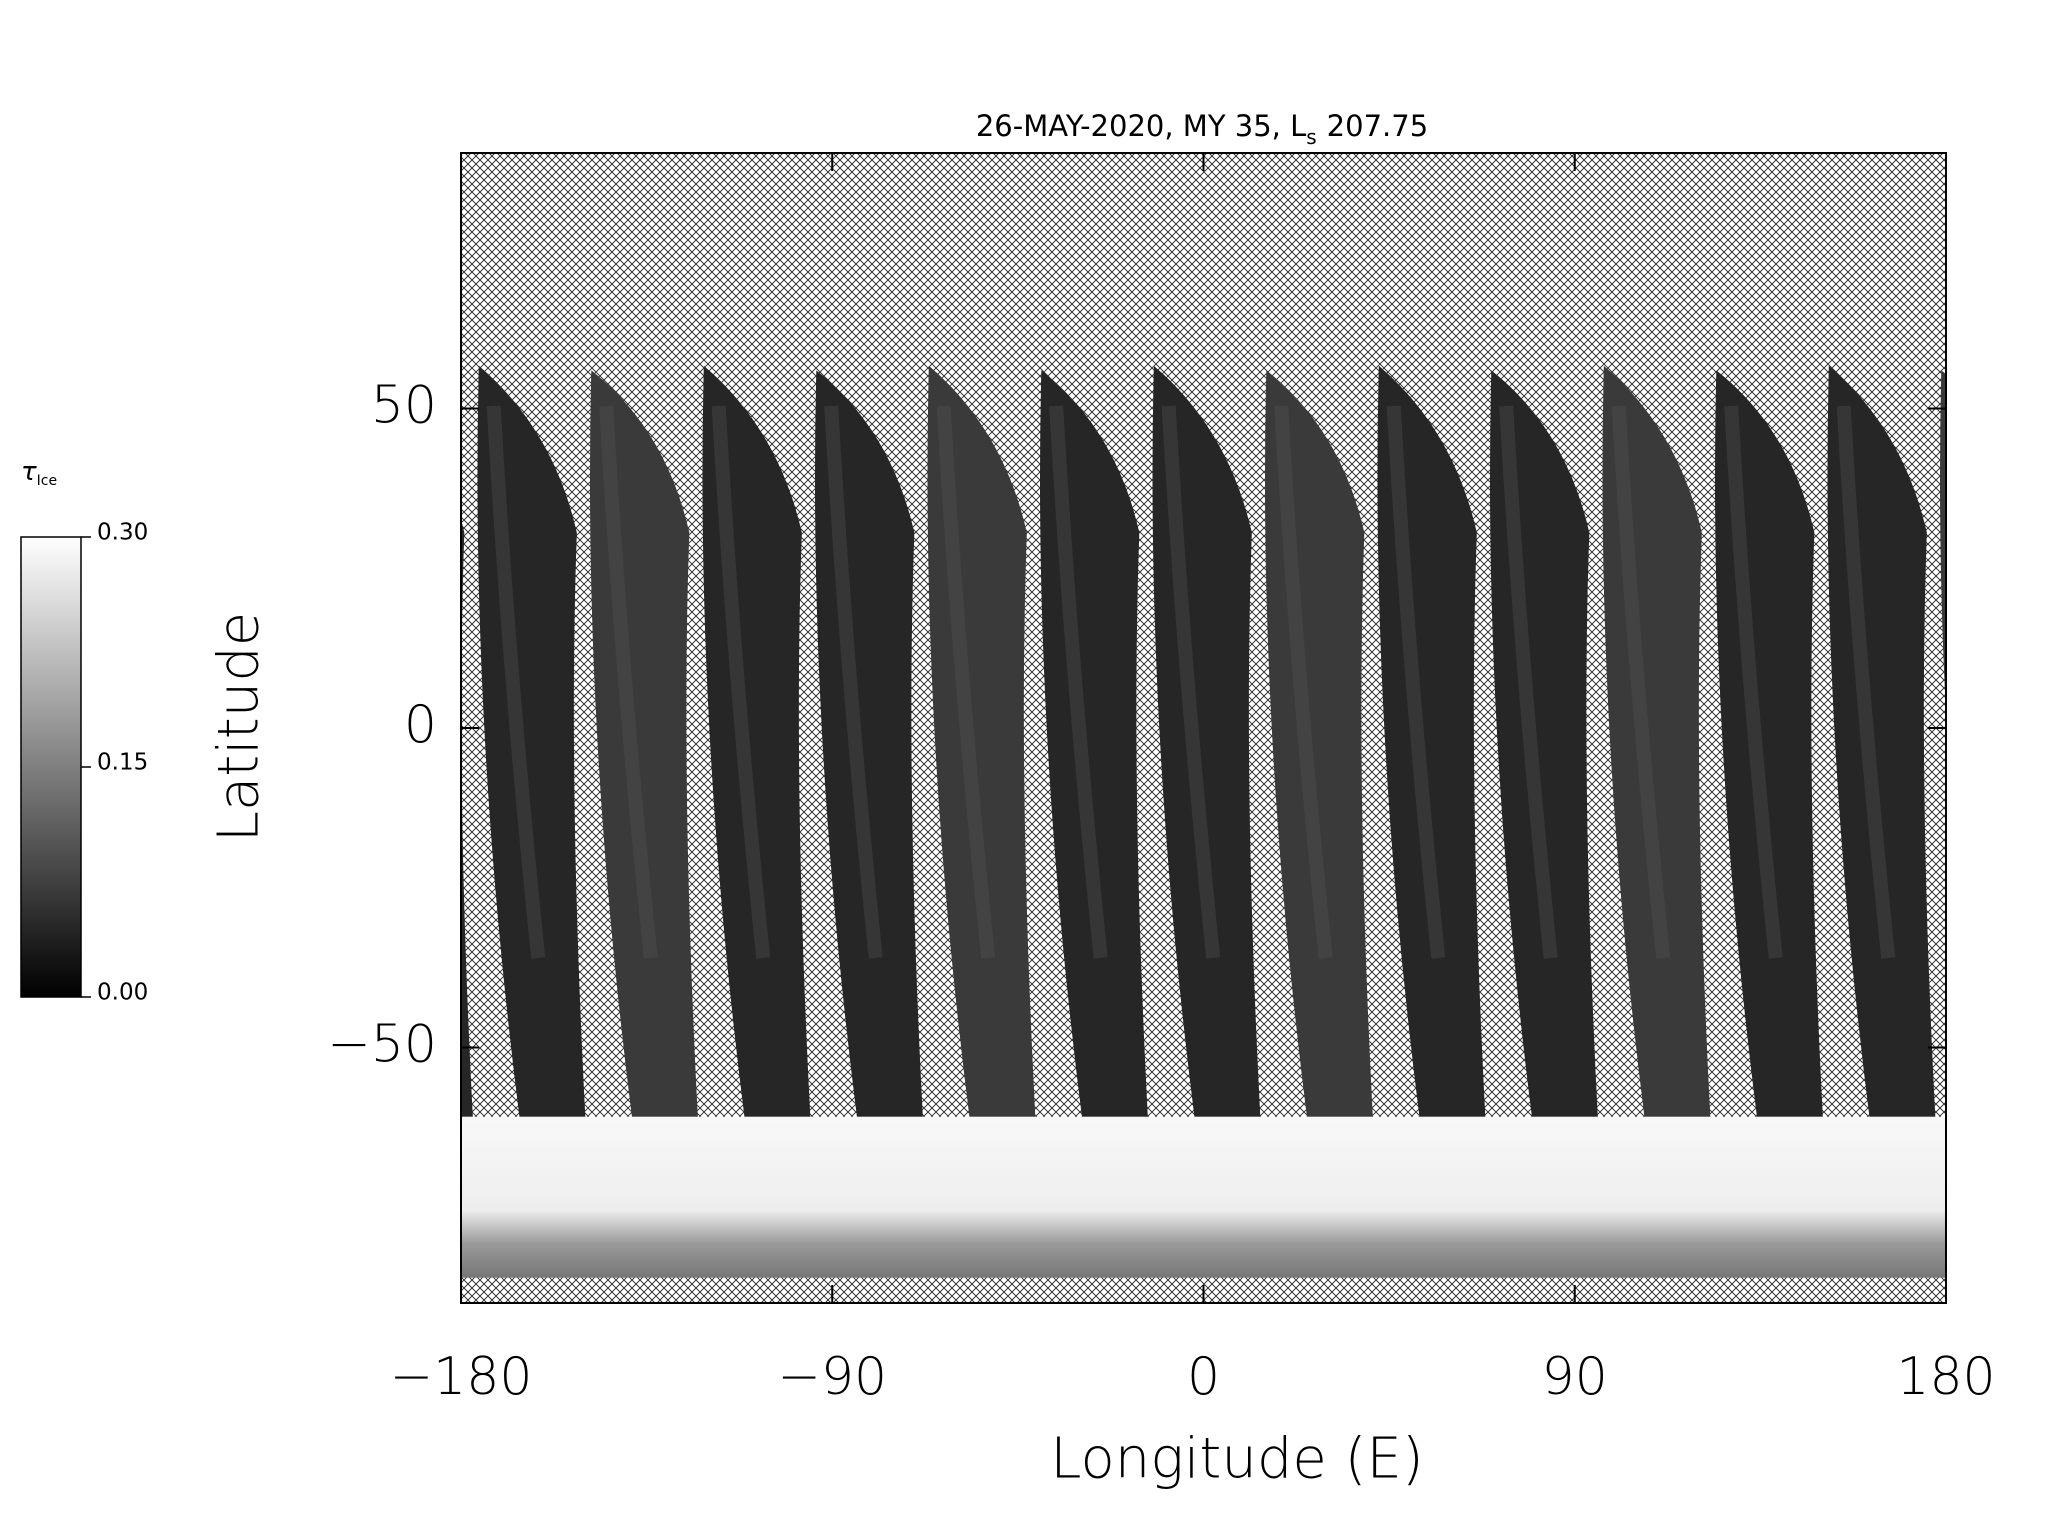 The width and height of the screenshot is (2048, 1536). I want to click on y-tick-label: 50, so click(404, 406).